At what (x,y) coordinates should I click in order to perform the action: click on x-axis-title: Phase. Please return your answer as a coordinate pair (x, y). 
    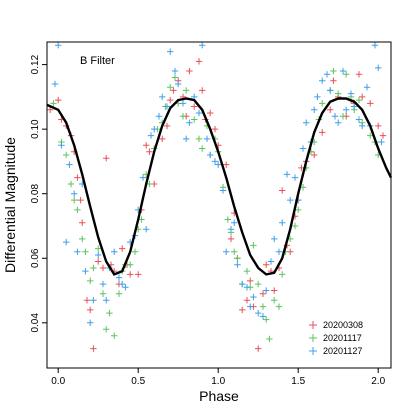
    Looking at the image, I should click on (219, 396).